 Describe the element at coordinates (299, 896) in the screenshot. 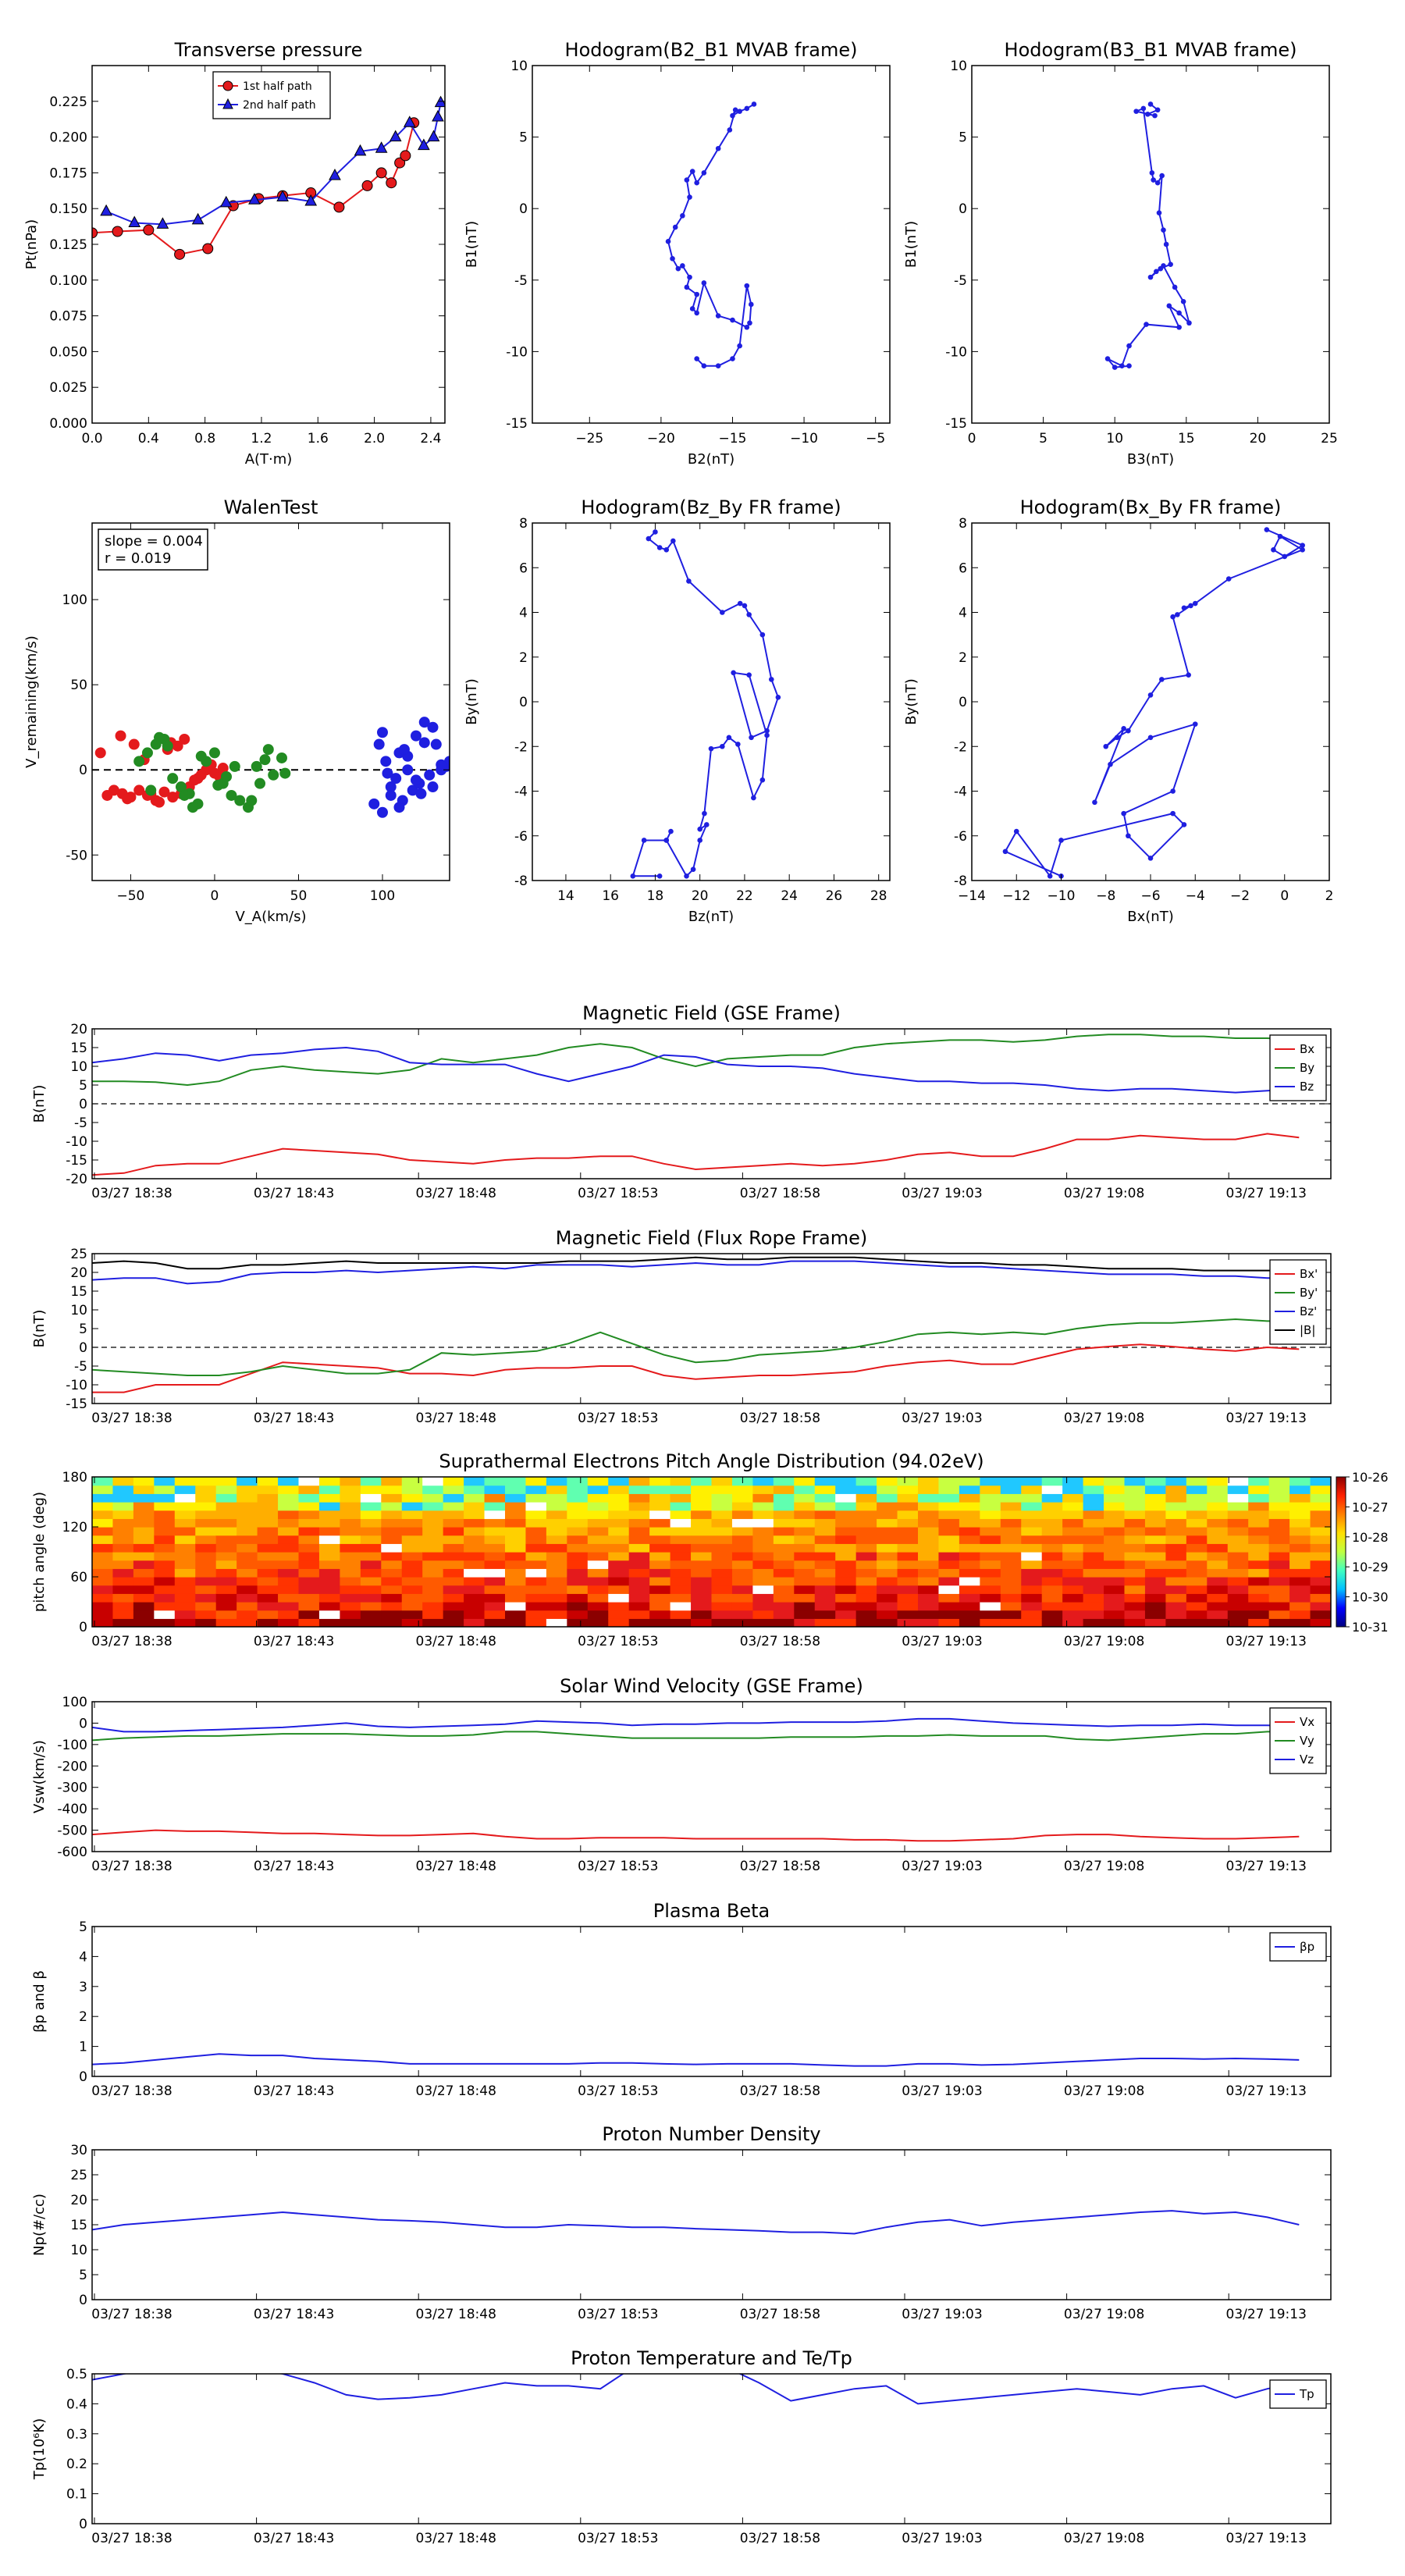

I see `x-tick-label: 50` at that location.